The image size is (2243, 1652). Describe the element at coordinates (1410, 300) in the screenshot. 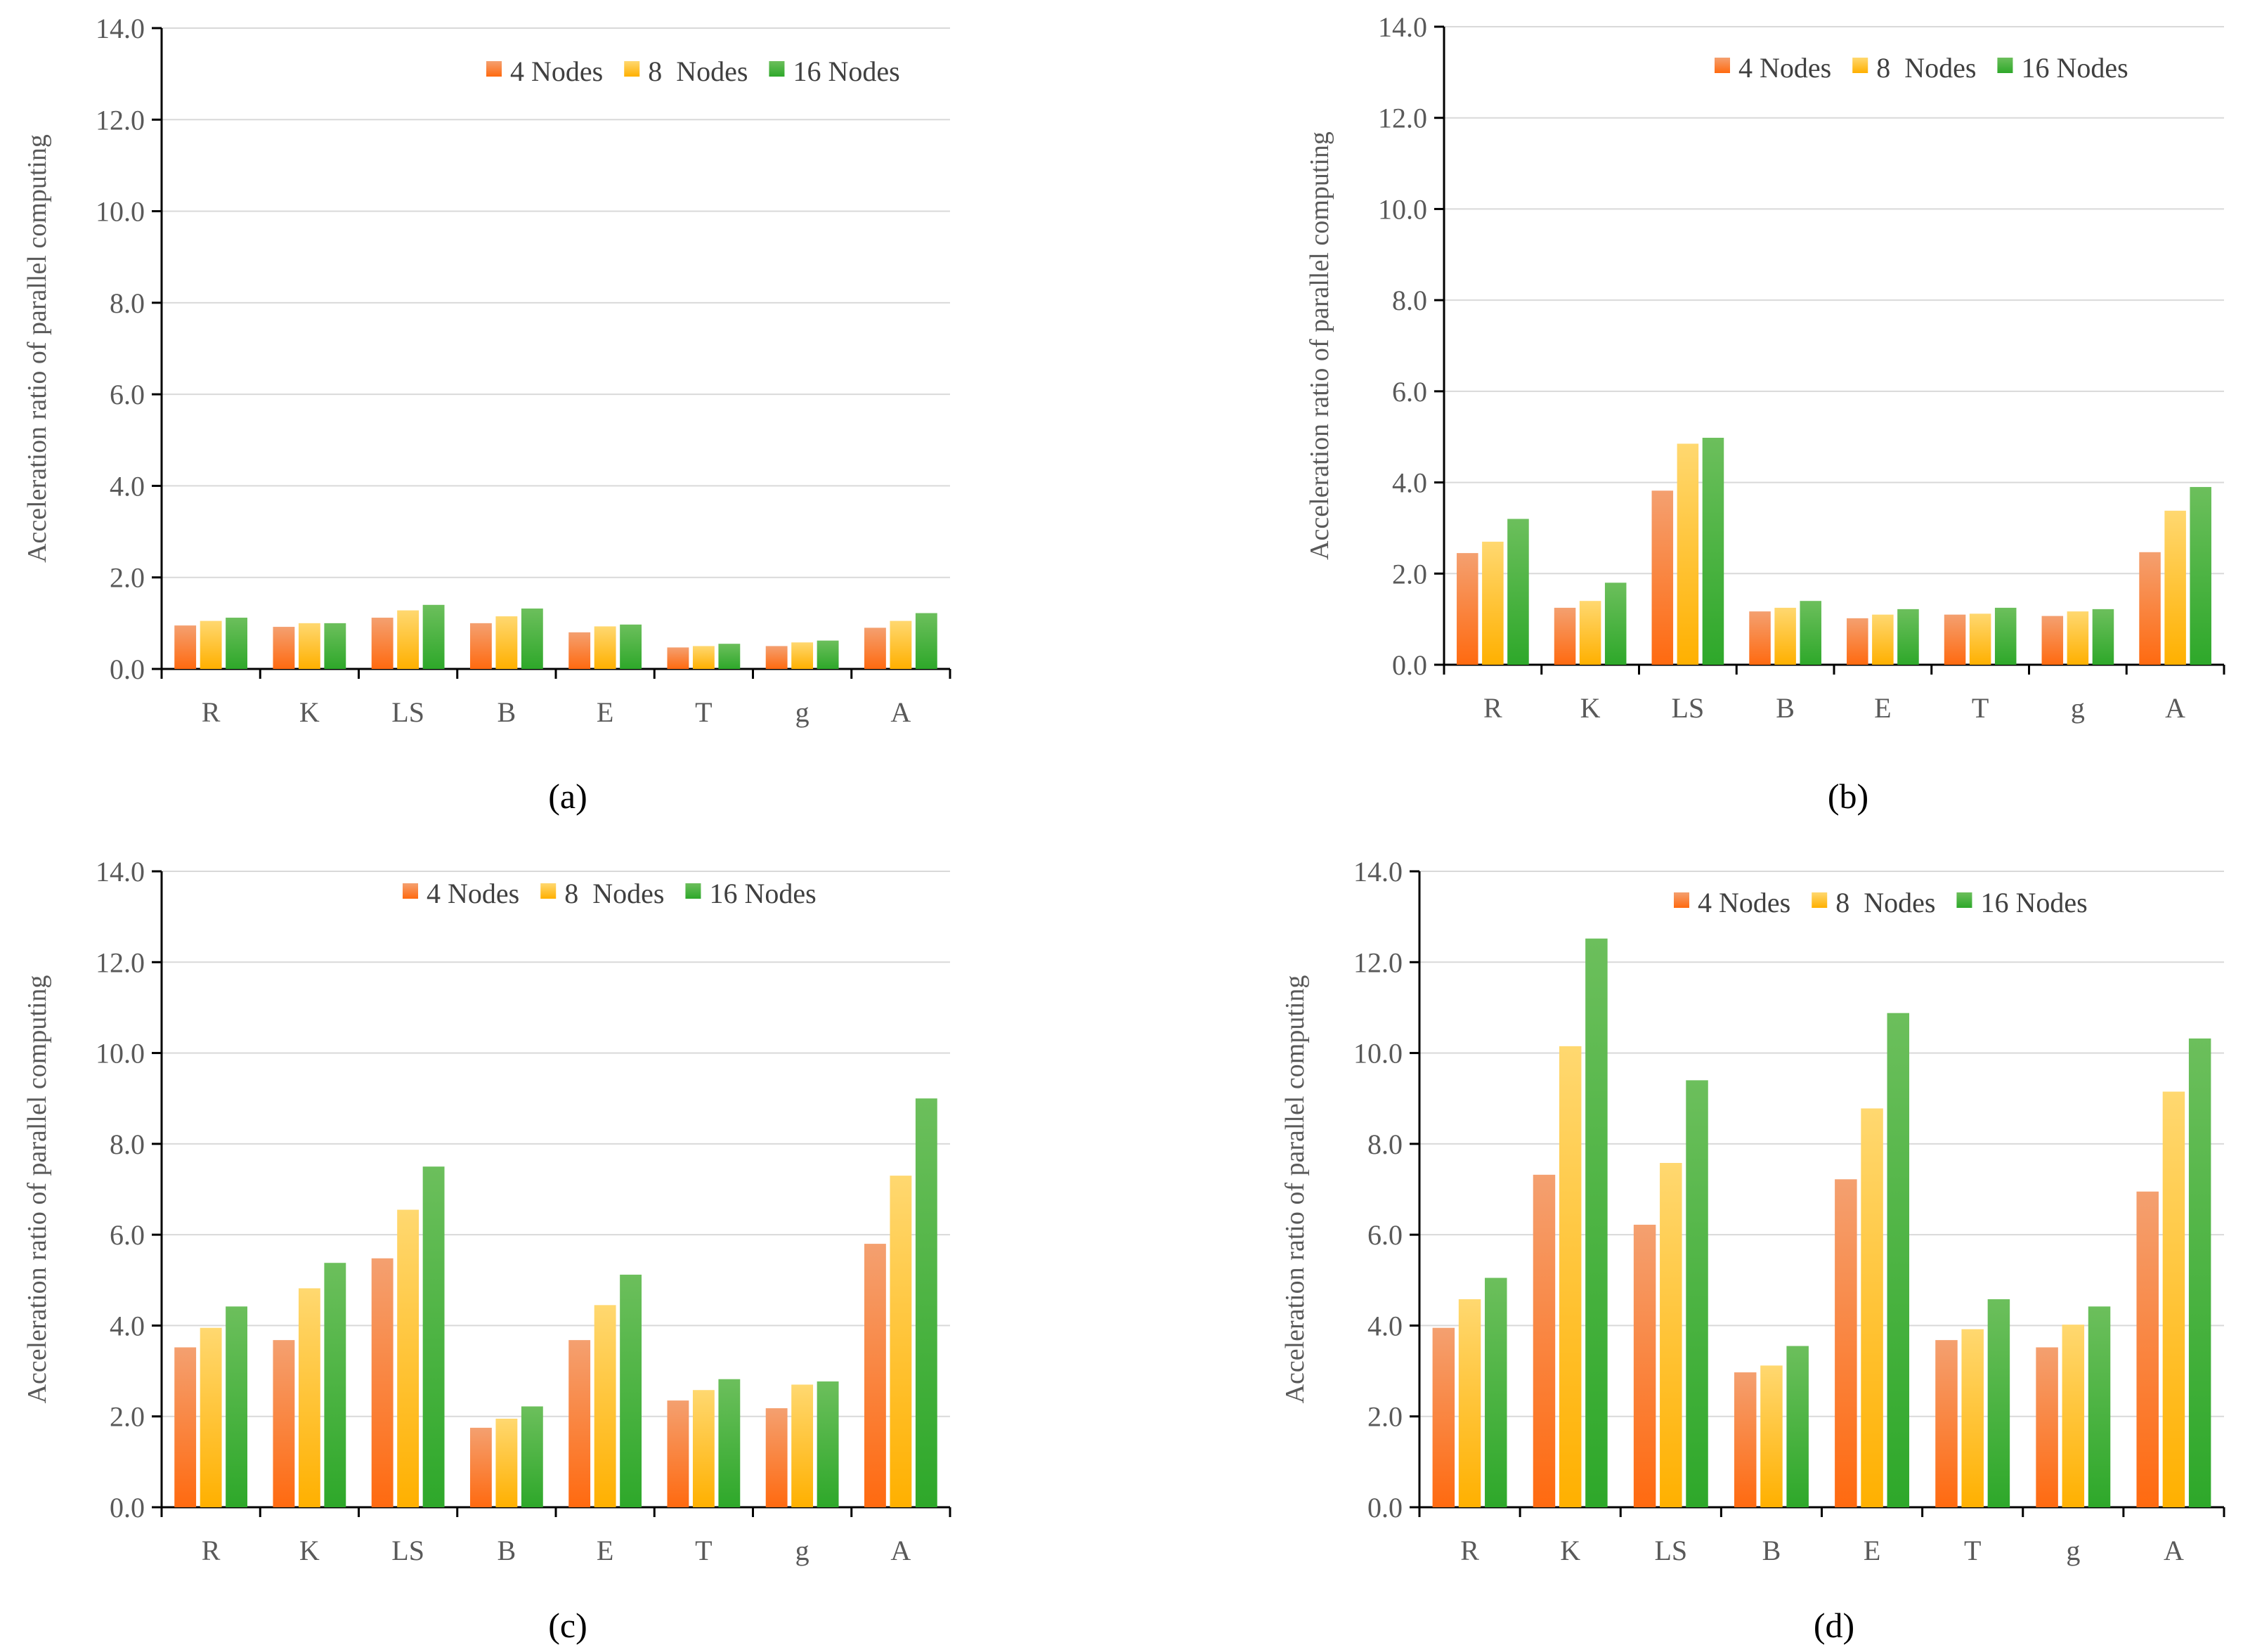

I see `y-tick-label: 8.0` at that location.